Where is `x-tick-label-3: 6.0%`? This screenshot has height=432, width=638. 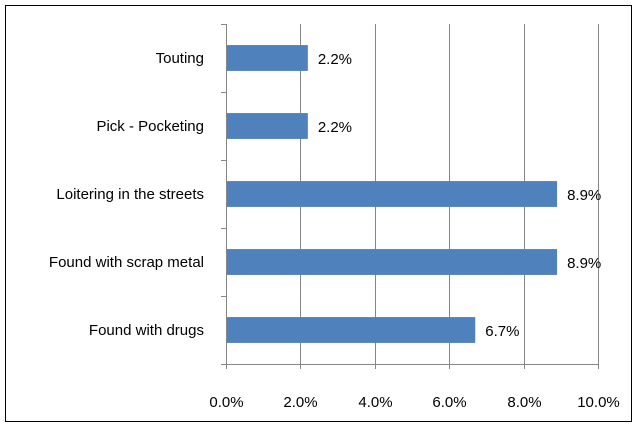 x-tick-label-3: 6.0% is located at coordinates (449, 402).